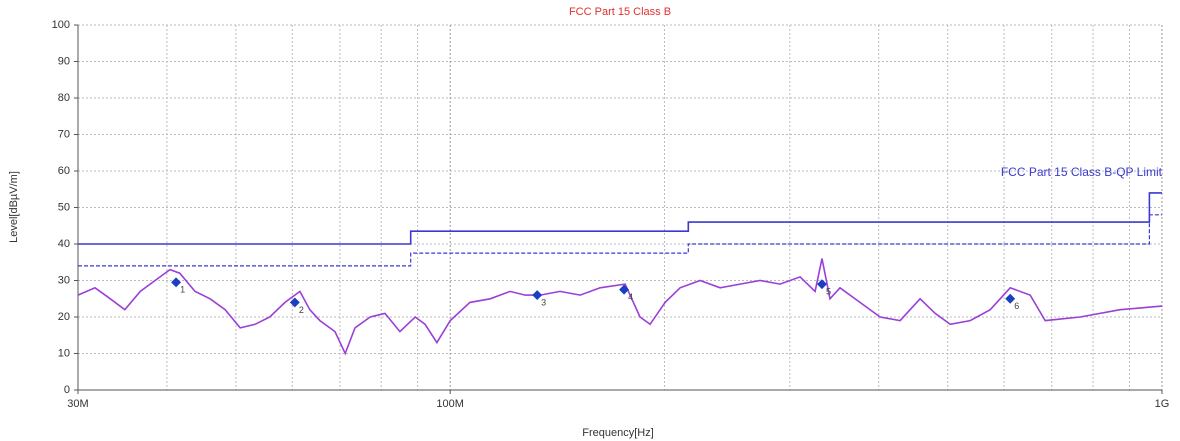 This screenshot has height=441, width=1180. Describe the element at coordinates (64, 207) in the screenshot. I see `y-tick-label: 50` at that location.